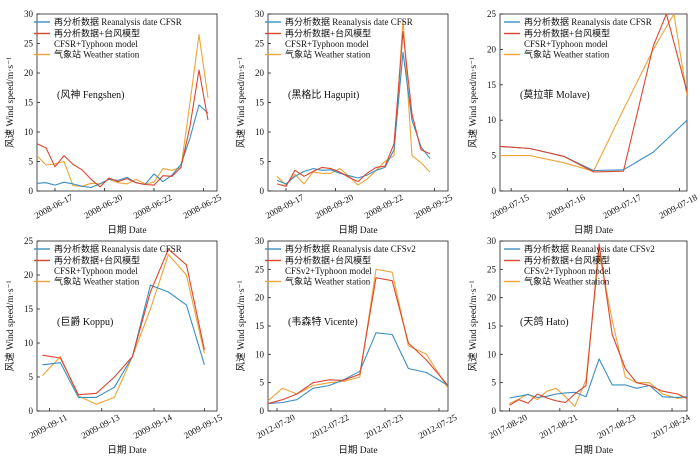 The image size is (700, 456). Describe the element at coordinates (622, 206) in the screenshot. I see `x-tick-label: 2009-07-17` at that location.